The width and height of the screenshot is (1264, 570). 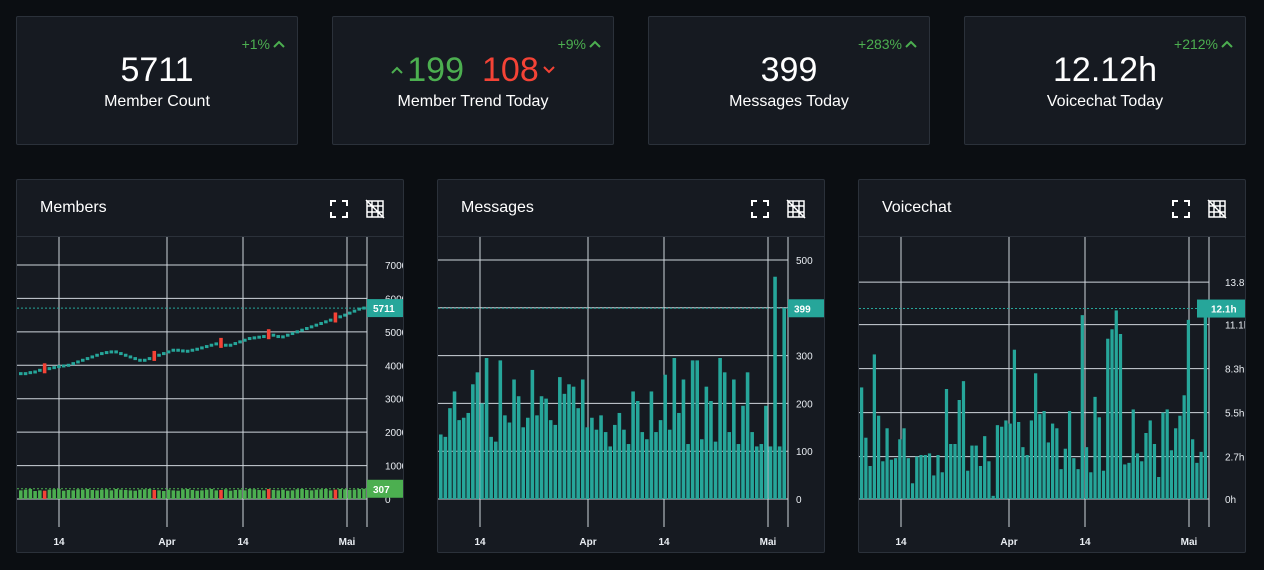 I want to click on stat-card-voicechat-today: +212% 12.12h Voicechat Today, so click(x=1105, y=80).